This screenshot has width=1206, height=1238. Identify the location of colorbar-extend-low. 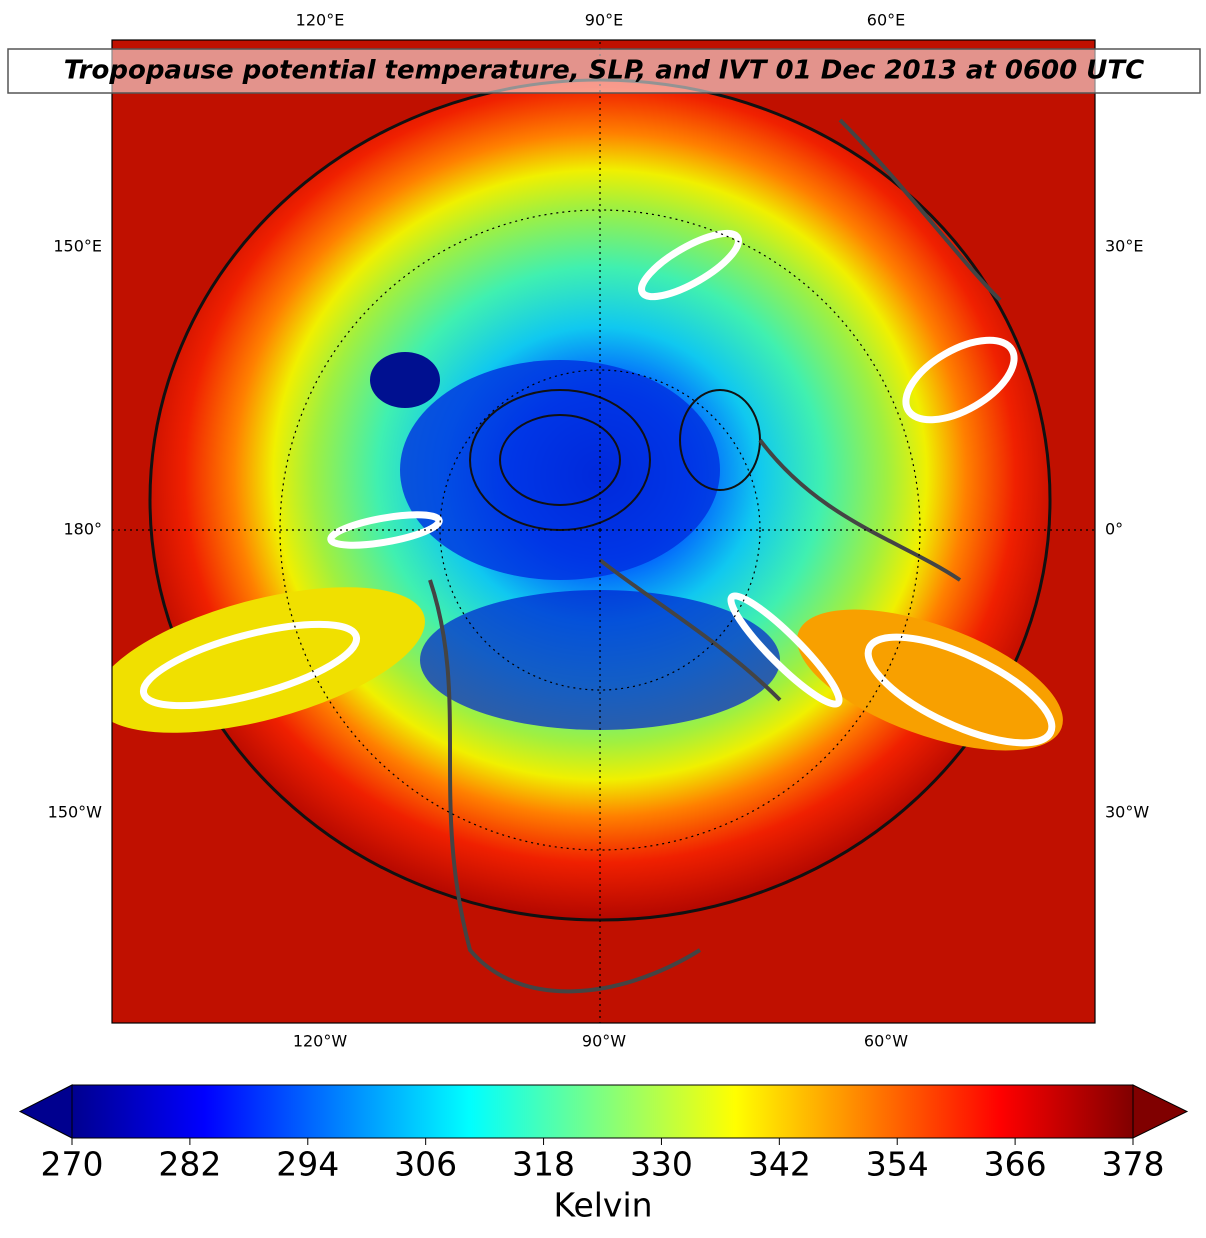
(45, 1111).